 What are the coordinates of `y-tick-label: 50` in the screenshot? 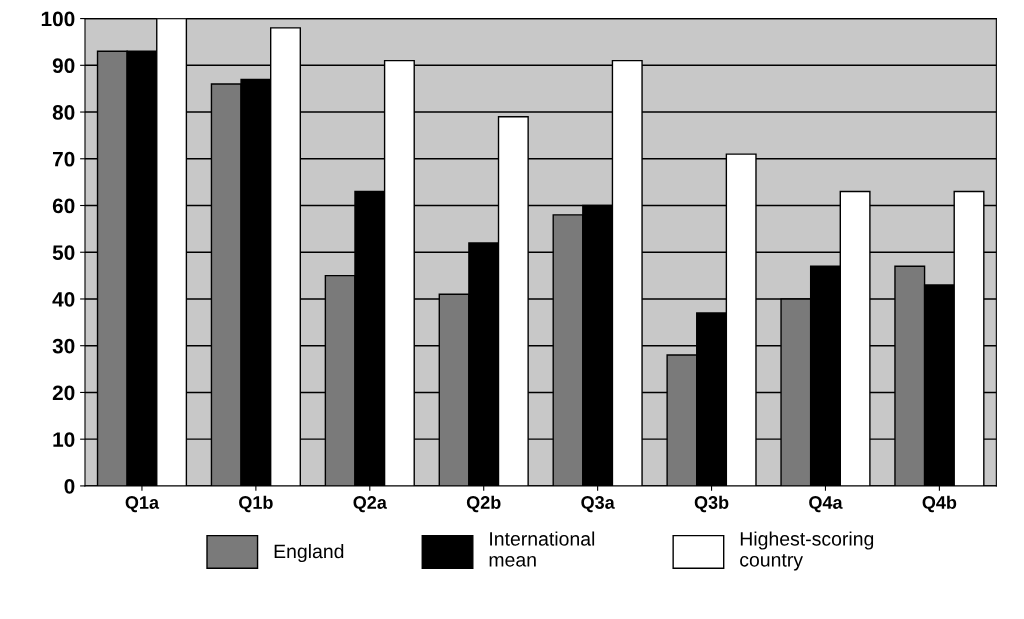 It's located at (63, 252).